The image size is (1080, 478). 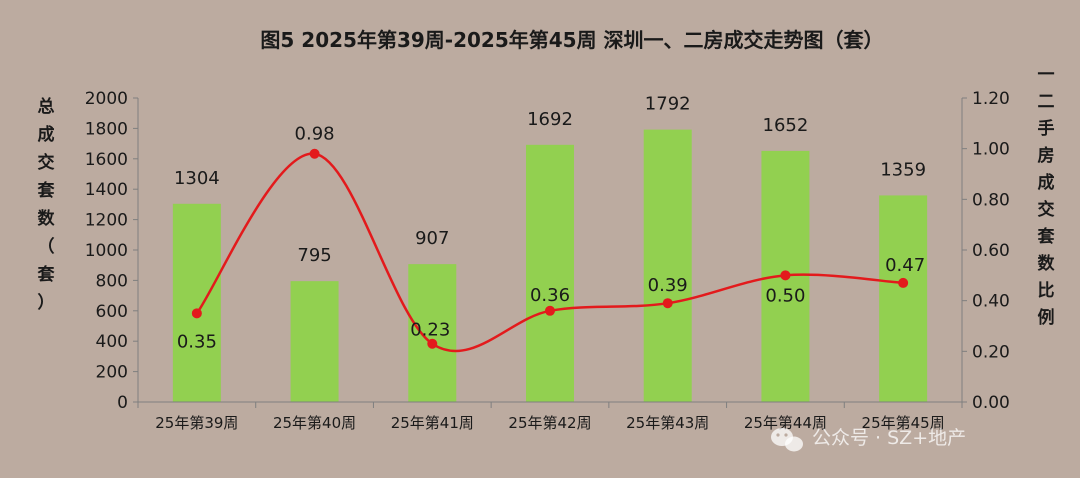 What do you see at coordinates (106, 251) in the screenshot?
I see `left-tick-label: 1000` at bounding box center [106, 251].